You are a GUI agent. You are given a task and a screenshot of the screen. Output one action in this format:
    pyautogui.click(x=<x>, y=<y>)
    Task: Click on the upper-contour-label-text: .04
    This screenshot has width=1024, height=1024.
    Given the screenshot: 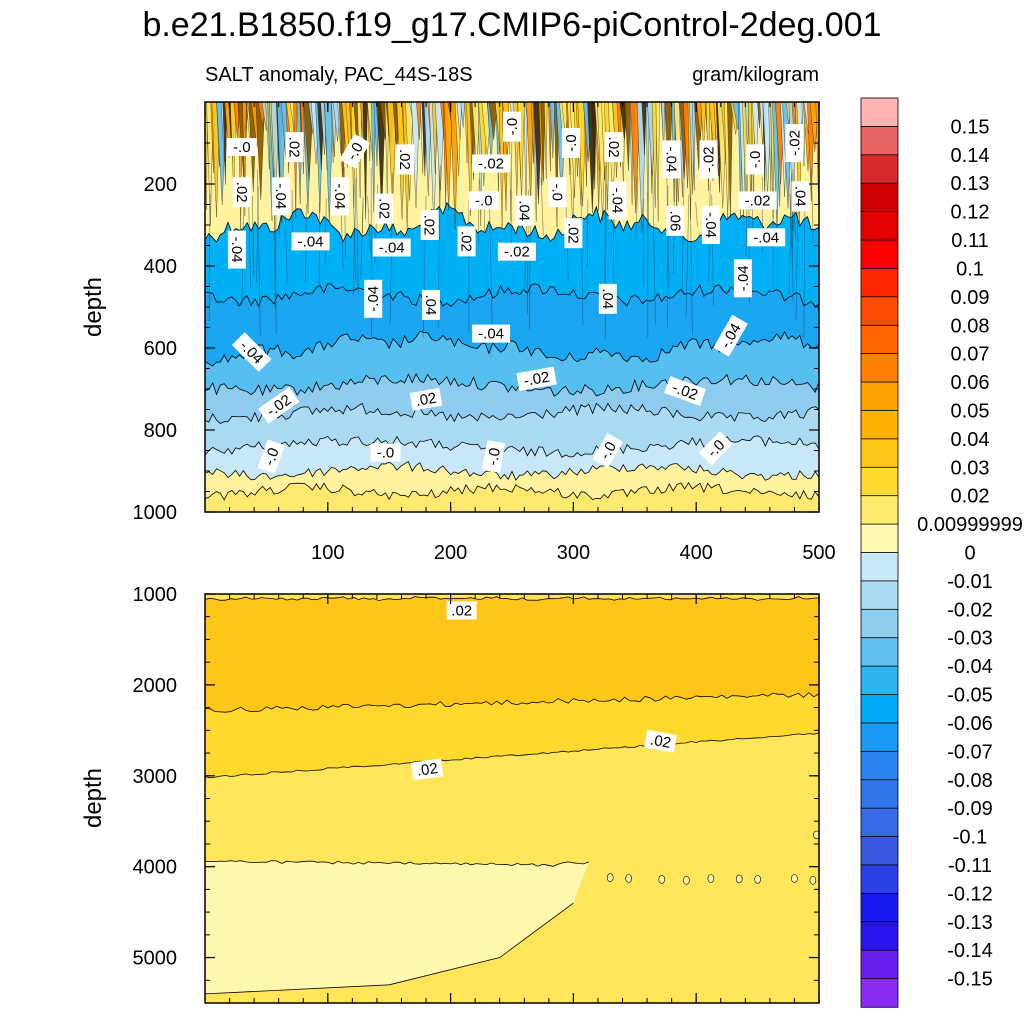 What is the action you would take?
    pyautogui.click(x=523, y=210)
    